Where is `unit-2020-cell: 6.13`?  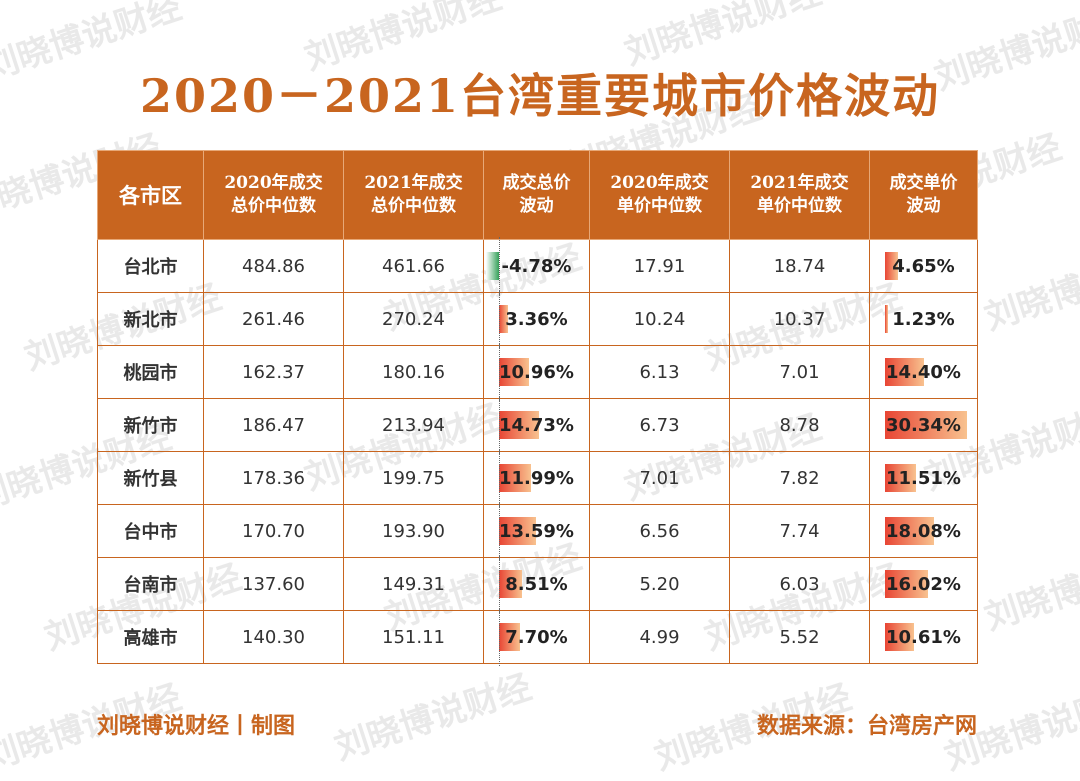 unit-2020-cell: 6.13 is located at coordinates (659, 372).